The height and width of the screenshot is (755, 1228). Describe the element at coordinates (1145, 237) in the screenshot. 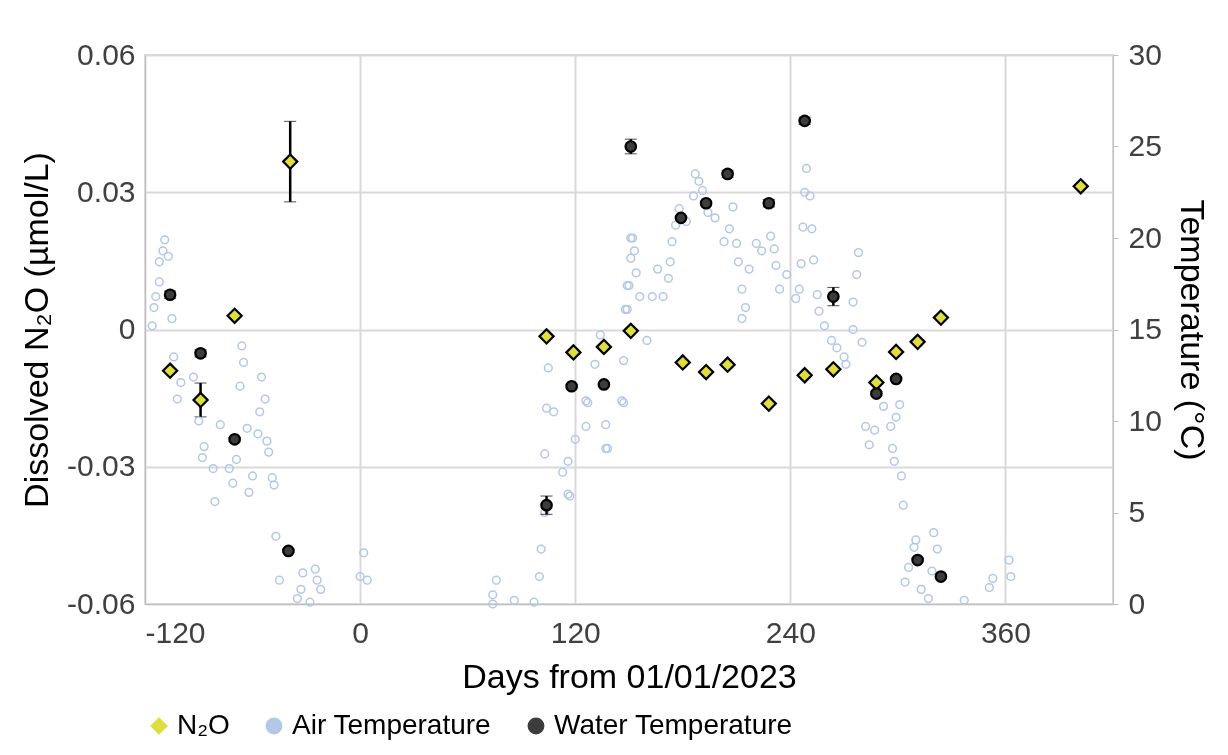

I see `y2-tick-label: 20` at that location.